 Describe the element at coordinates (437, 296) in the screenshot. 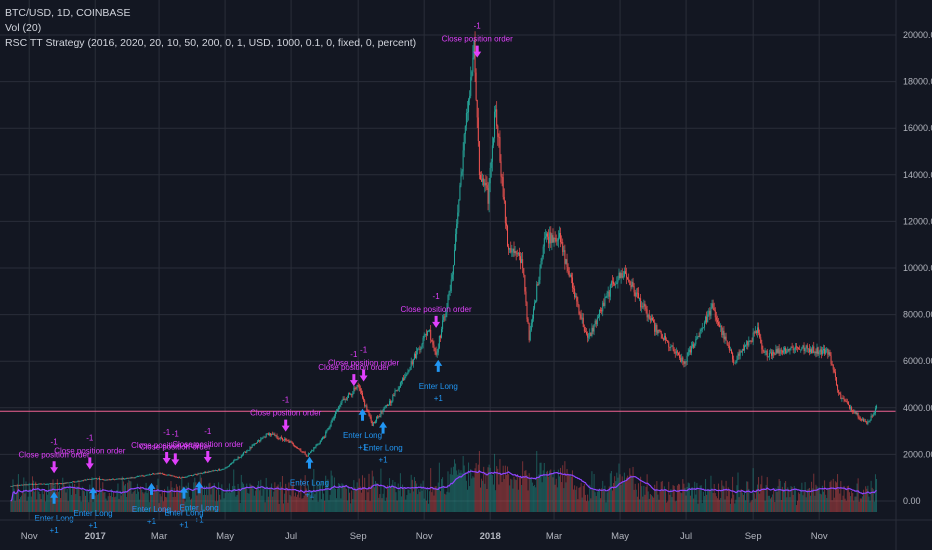

I see `signal-qty: -1` at that location.